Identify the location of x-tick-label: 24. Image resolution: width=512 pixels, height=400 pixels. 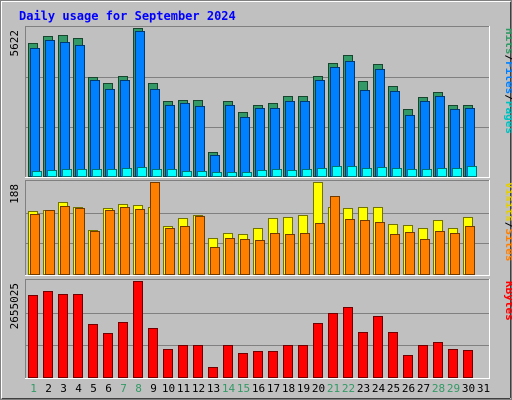
(379, 388).